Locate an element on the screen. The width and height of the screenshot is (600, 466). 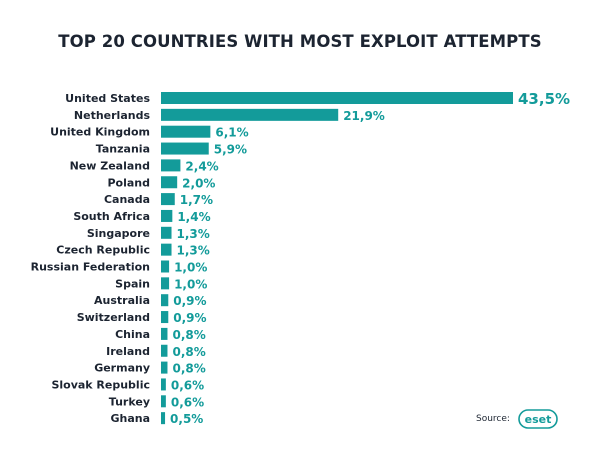
value-label: 2,4% is located at coordinates (201, 166).